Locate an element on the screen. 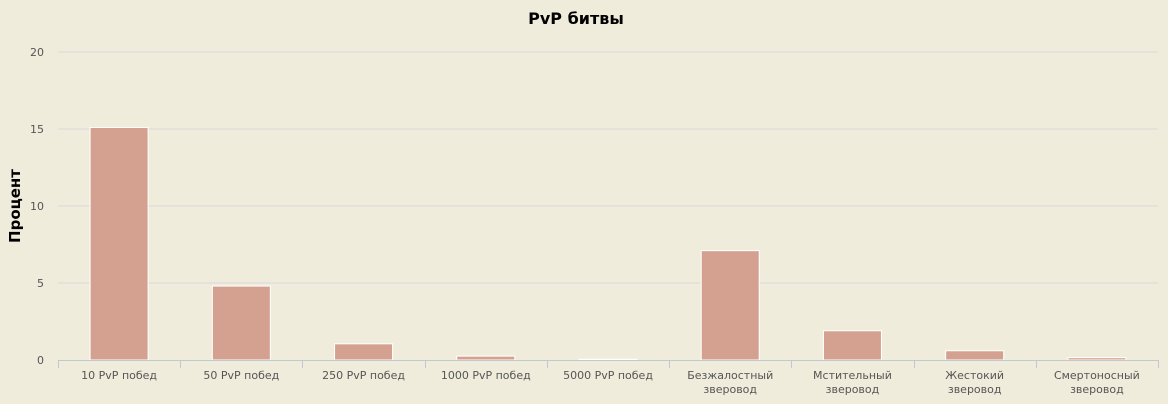  y-tick-label: 0 is located at coordinates (40, 360).